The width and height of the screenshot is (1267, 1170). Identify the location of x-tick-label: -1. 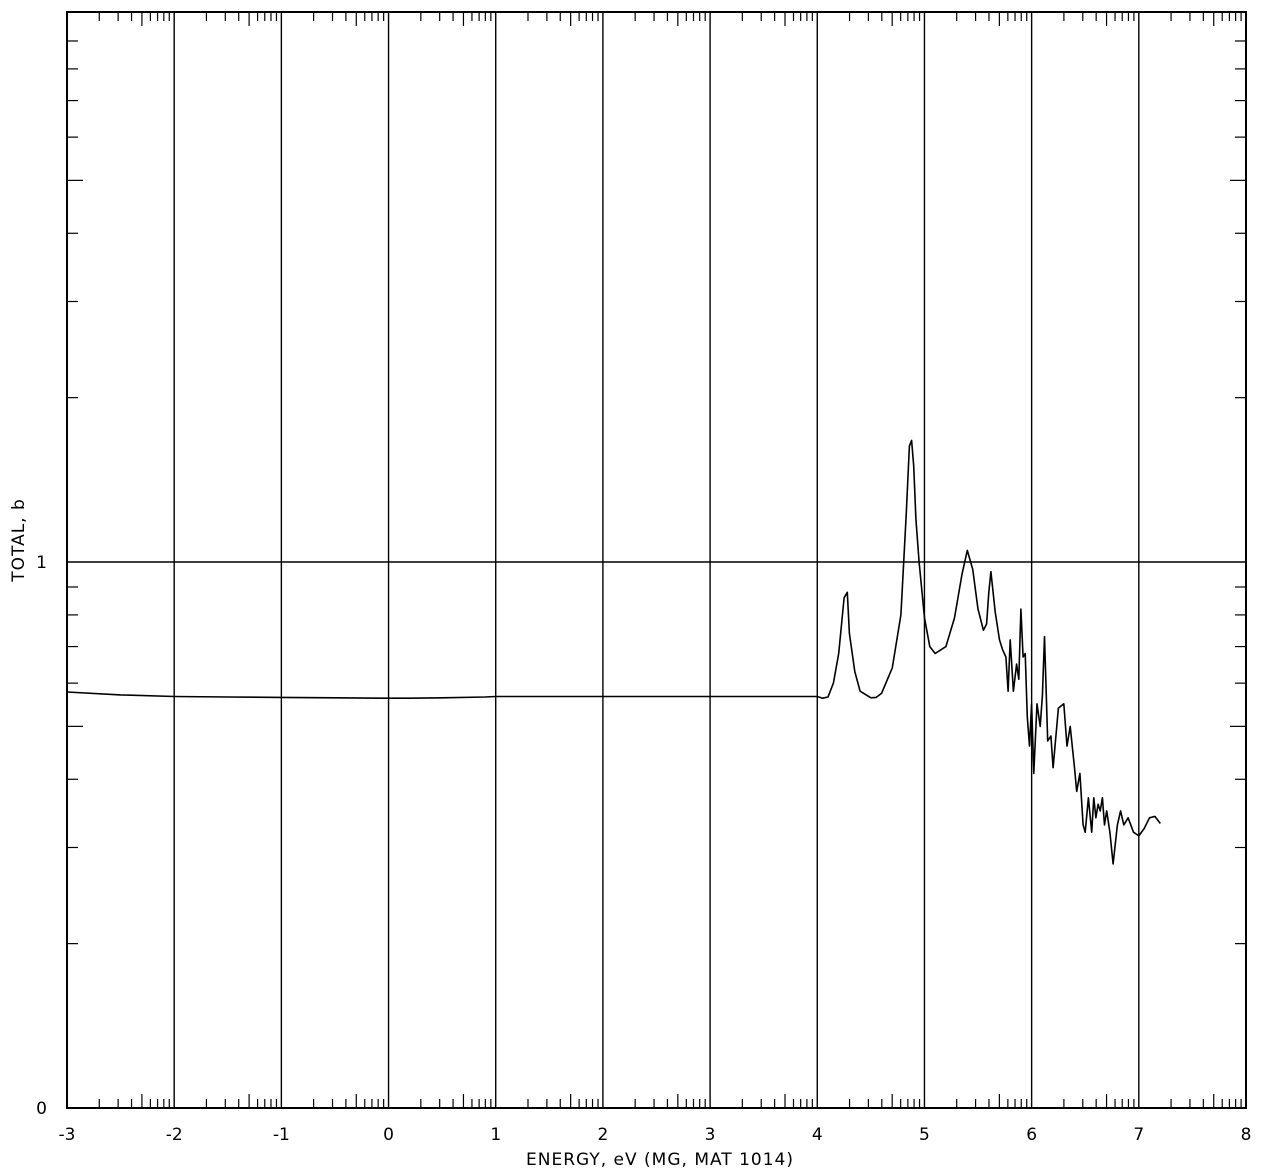
(281, 1135).